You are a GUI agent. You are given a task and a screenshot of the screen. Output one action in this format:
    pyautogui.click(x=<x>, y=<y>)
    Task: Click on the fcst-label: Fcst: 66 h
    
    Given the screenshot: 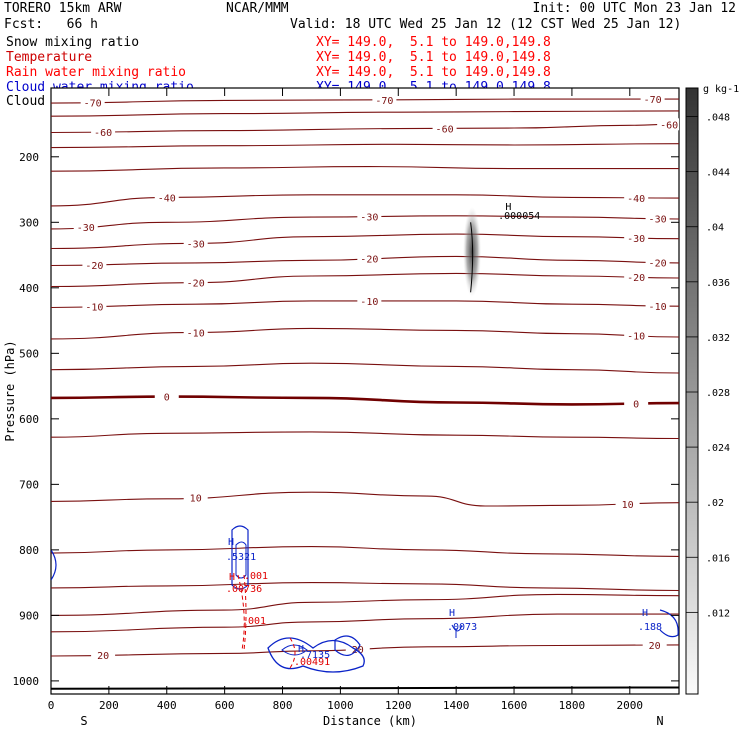 What is the action you would take?
    pyautogui.click(x=51, y=24)
    